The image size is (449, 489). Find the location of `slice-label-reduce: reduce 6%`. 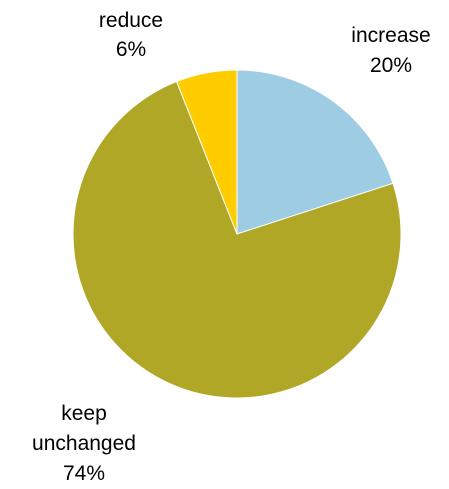

slice-label-reduce: reduce 6% is located at coordinates (131, 35).